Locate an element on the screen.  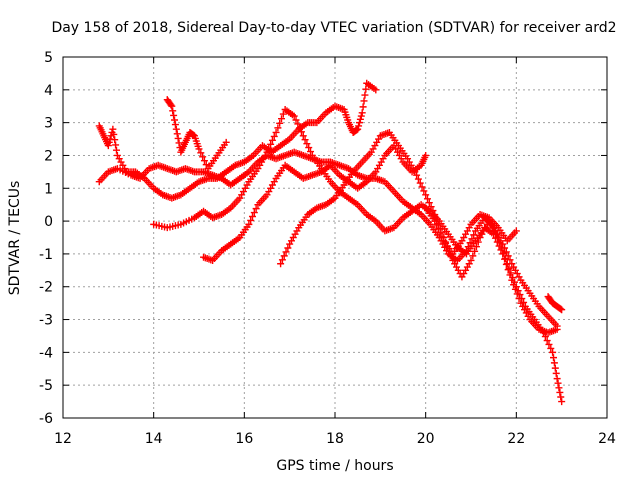
x-tick-label: 18 is located at coordinates (335, 439).